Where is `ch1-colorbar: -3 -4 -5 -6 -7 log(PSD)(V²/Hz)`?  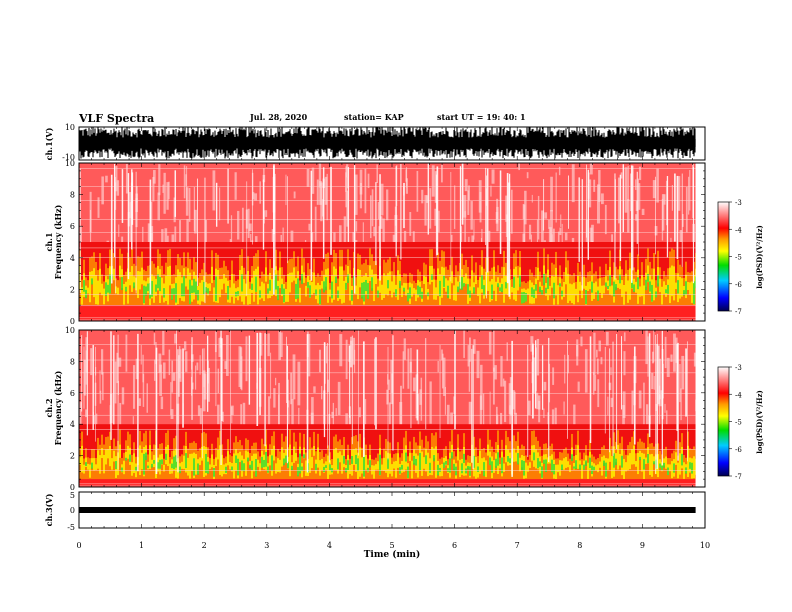
ch1-colorbar: -3 -4 -5 -6 -7 log(PSD)(V²/Hz) is located at coordinates (740, 257).